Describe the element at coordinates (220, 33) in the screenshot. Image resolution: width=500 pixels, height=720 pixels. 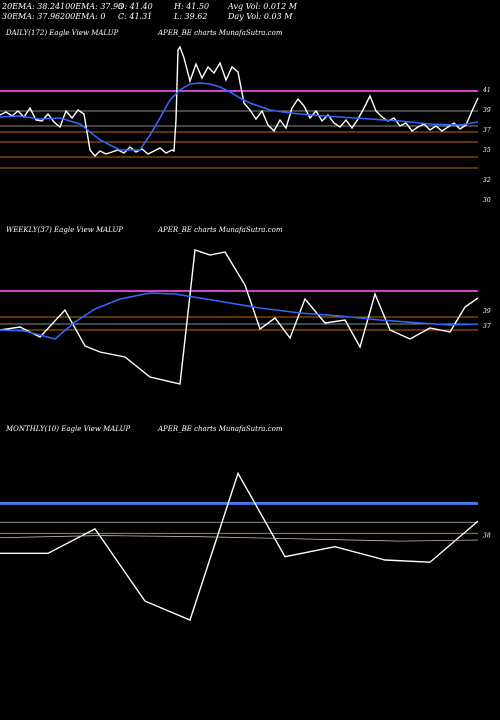
I see `daily-label-right: APER_BE charts MunafaSutra.com` at that location.